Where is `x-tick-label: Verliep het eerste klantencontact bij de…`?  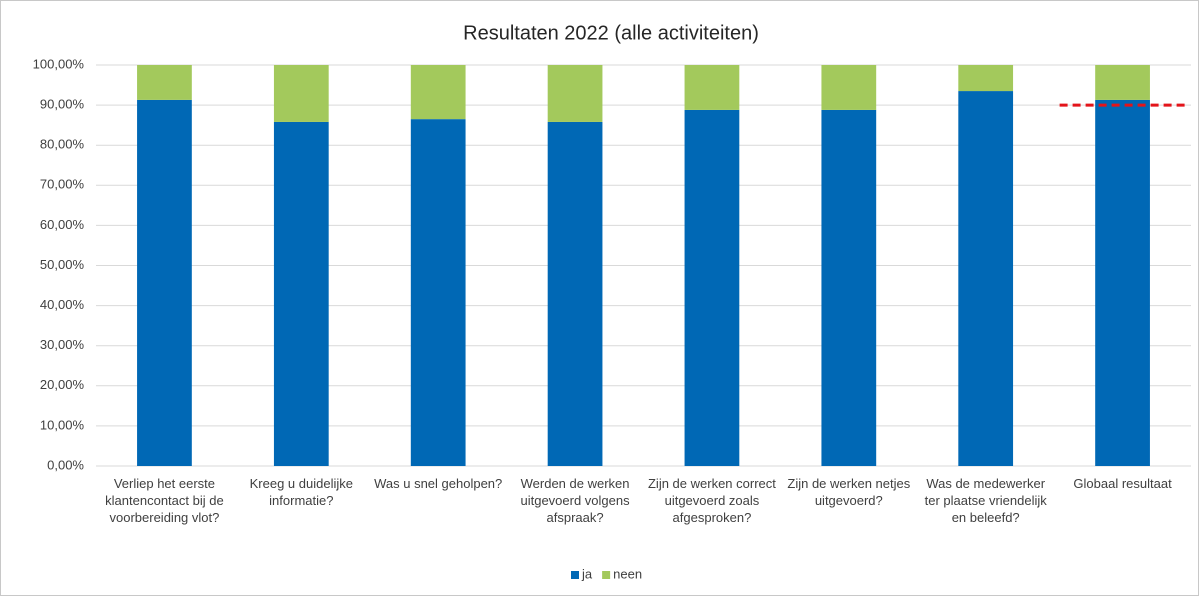 x-tick-label: Verliep het eerste klantencontact bij de… is located at coordinates (164, 500).